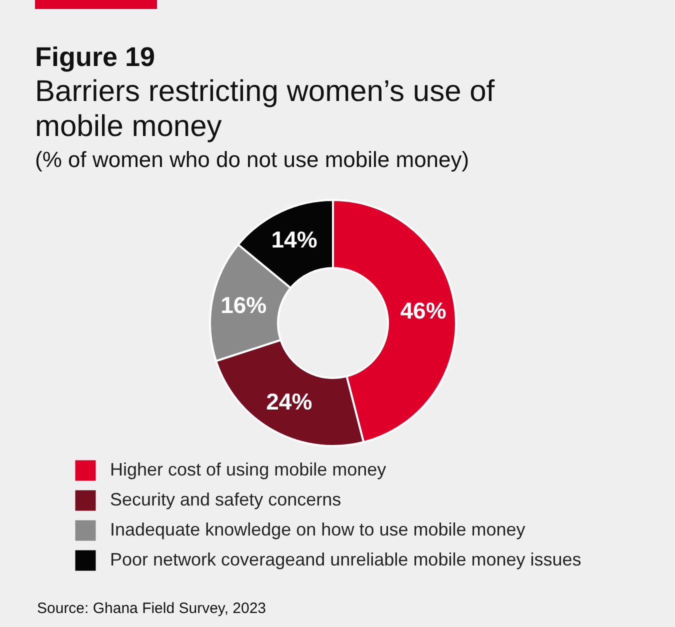  Describe the element at coordinates (294, 239) in the screenshot. I see `data-label: 14%` at that location.